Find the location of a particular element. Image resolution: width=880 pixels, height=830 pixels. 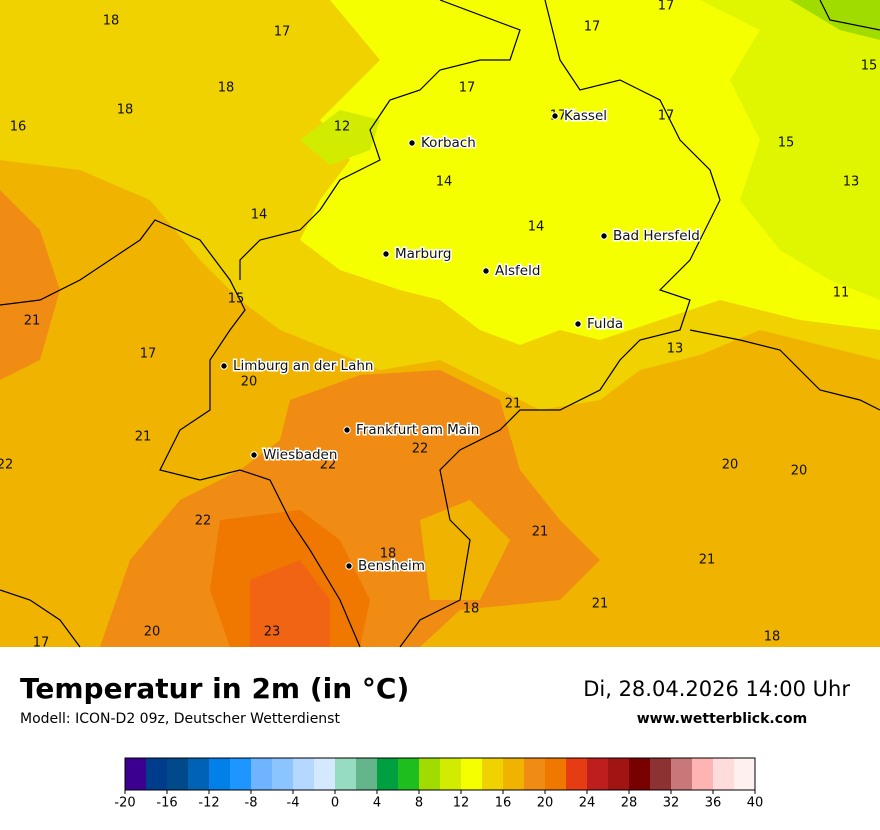

colorbar-tick-label: 0 is located at coordinates (335, 803).